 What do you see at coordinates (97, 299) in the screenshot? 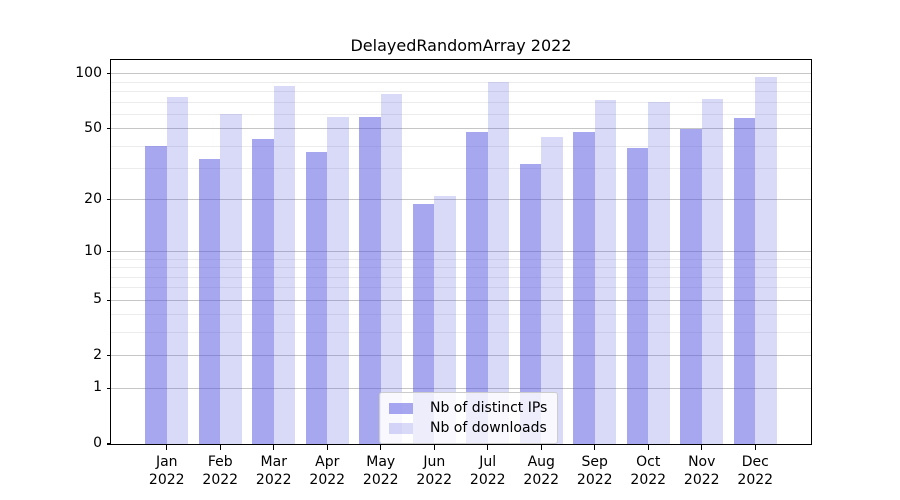
I see `y-ticklabel-5: 5` at bounding box center [97, 299].